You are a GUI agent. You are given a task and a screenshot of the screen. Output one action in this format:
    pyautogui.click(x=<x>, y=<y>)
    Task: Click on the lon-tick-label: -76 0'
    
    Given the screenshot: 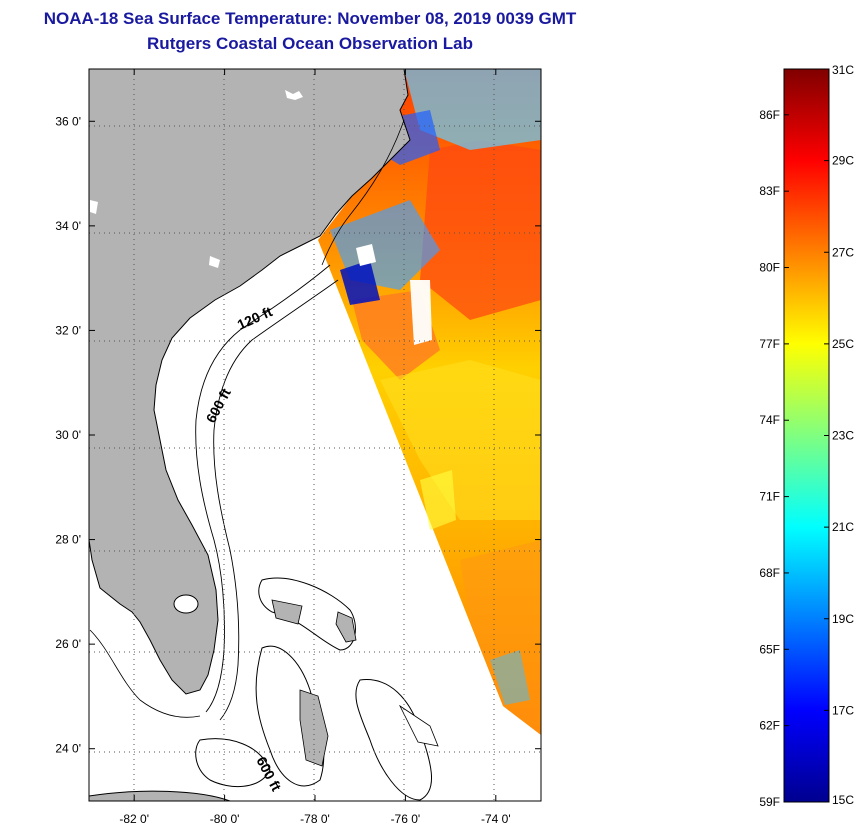 What is the action you would take?
    pyautogui.click(x=406, y=819)
    